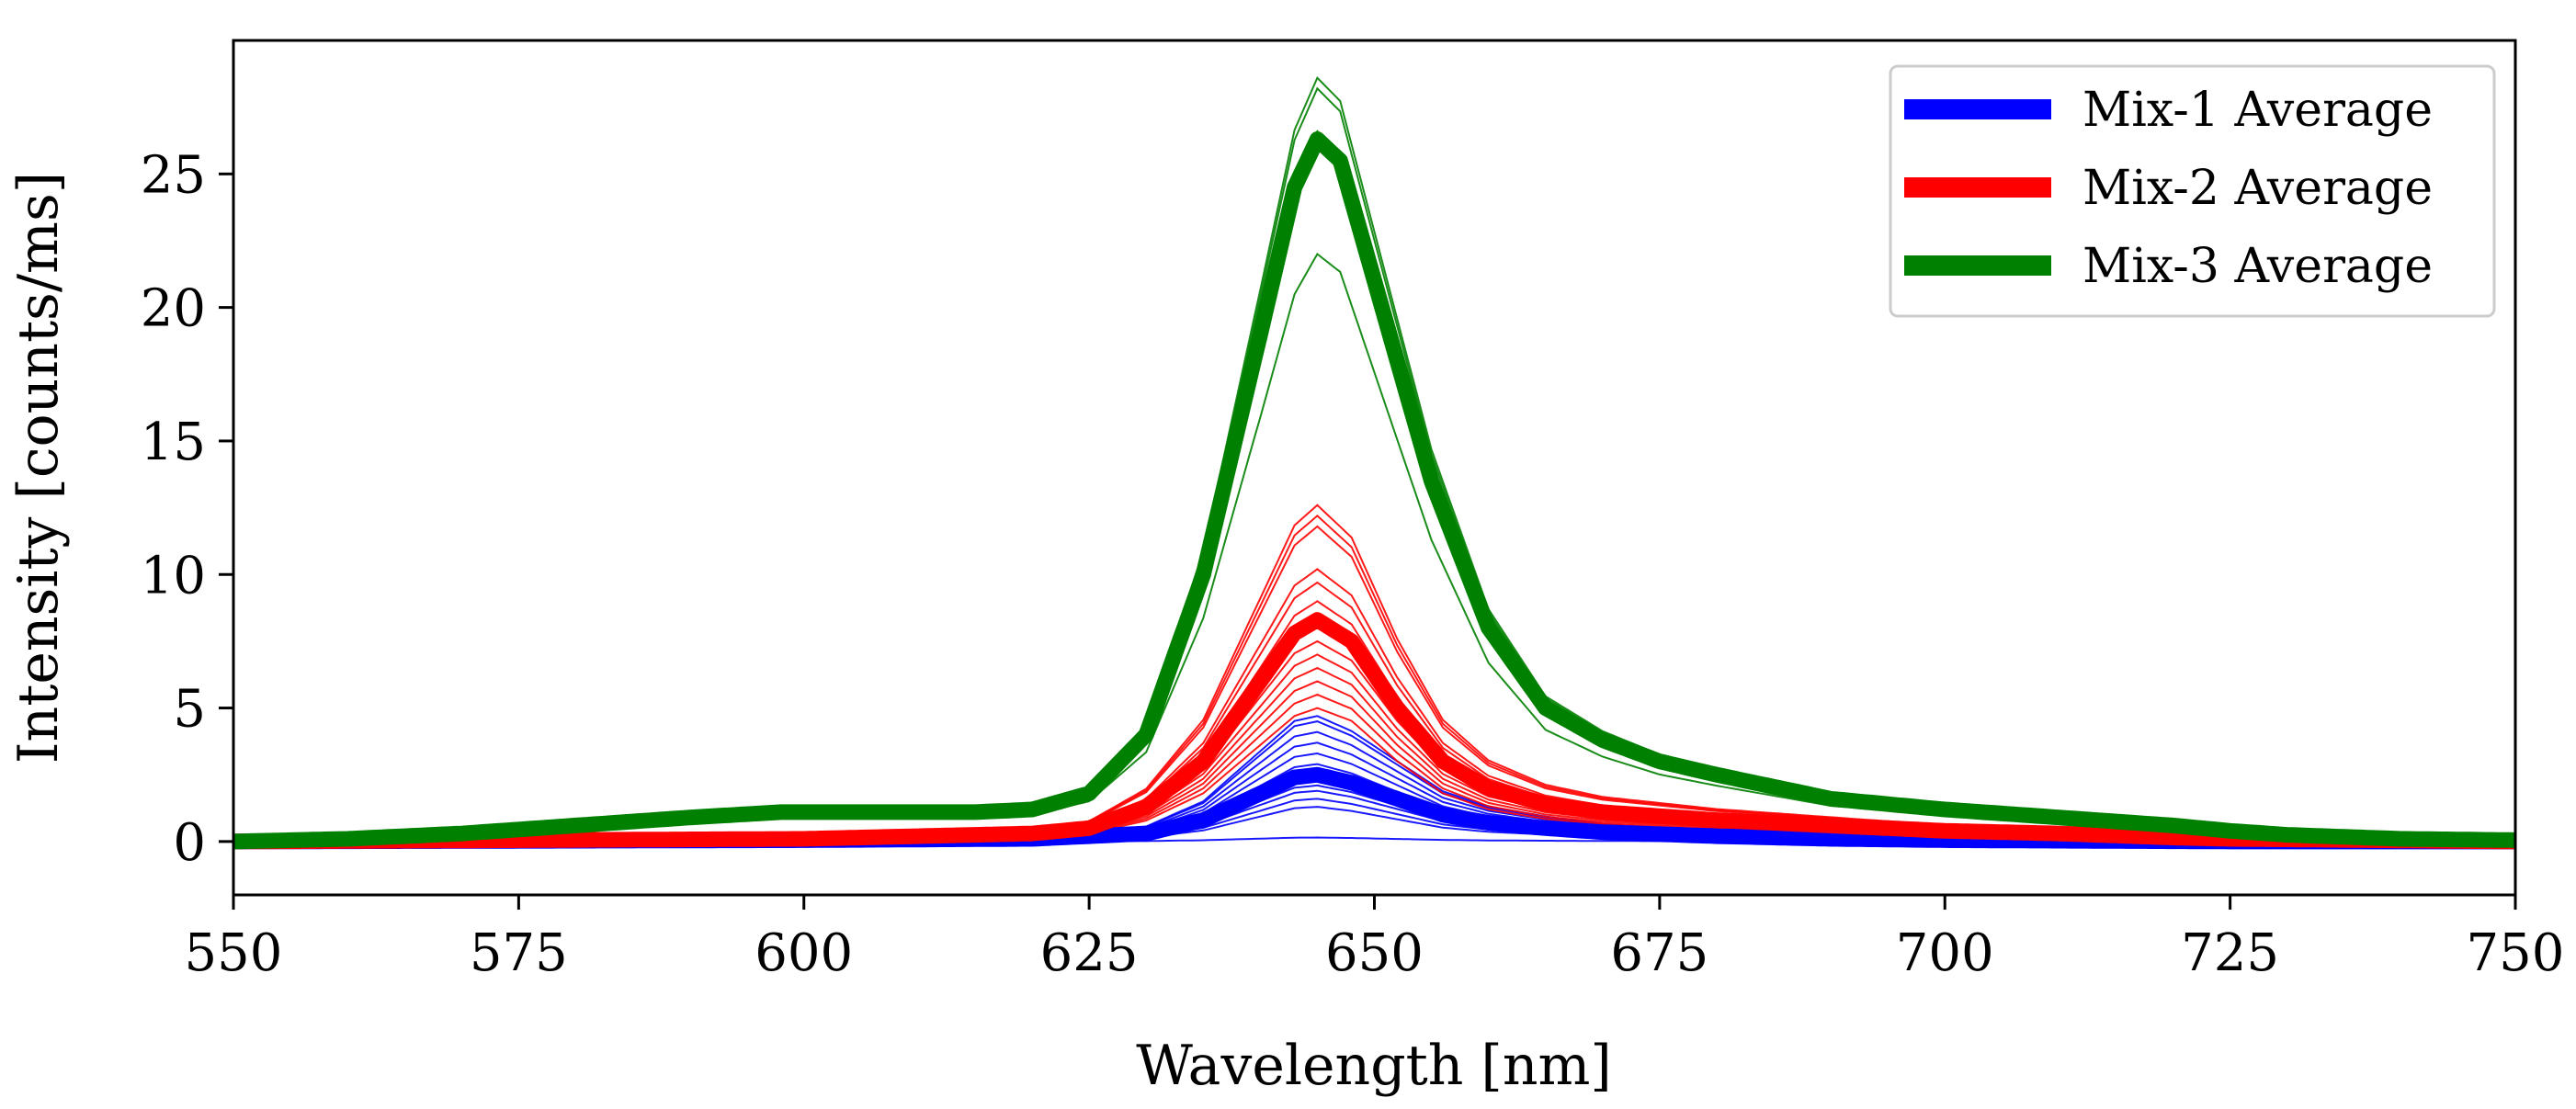  Describe the element at coordinates (1374, 953) in the screenshot. I see `x-tick-label-650: 650` at that location.